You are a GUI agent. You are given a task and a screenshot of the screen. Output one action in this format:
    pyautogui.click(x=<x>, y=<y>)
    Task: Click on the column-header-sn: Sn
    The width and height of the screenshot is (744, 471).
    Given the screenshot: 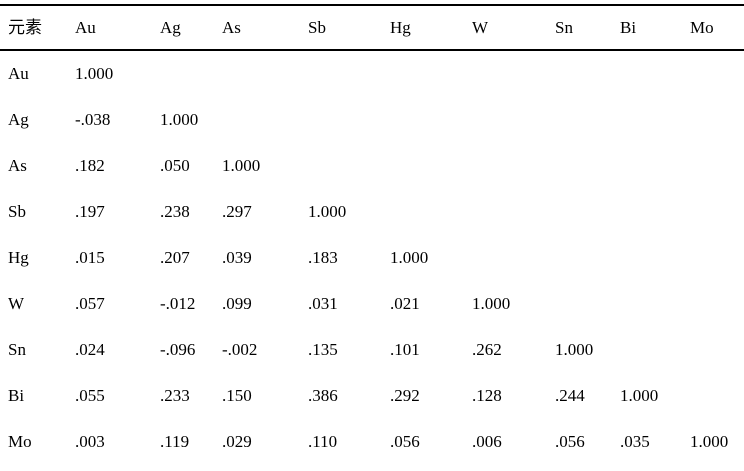 What is the action you would take?
    pyautogui.click(x=579, y=28)
    